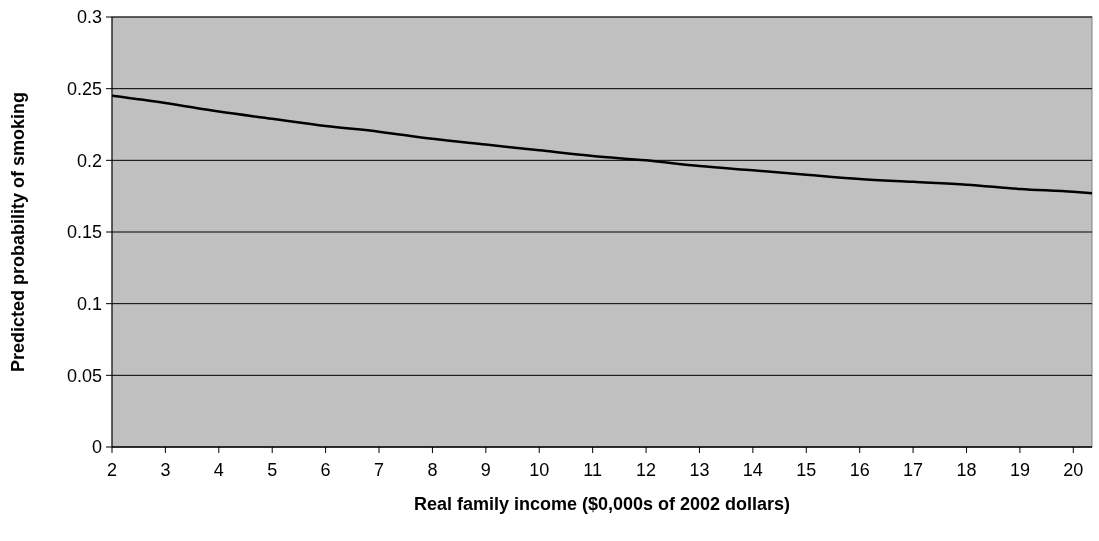  I want to click on y-tick-label: 0.2, so click(89, 160).